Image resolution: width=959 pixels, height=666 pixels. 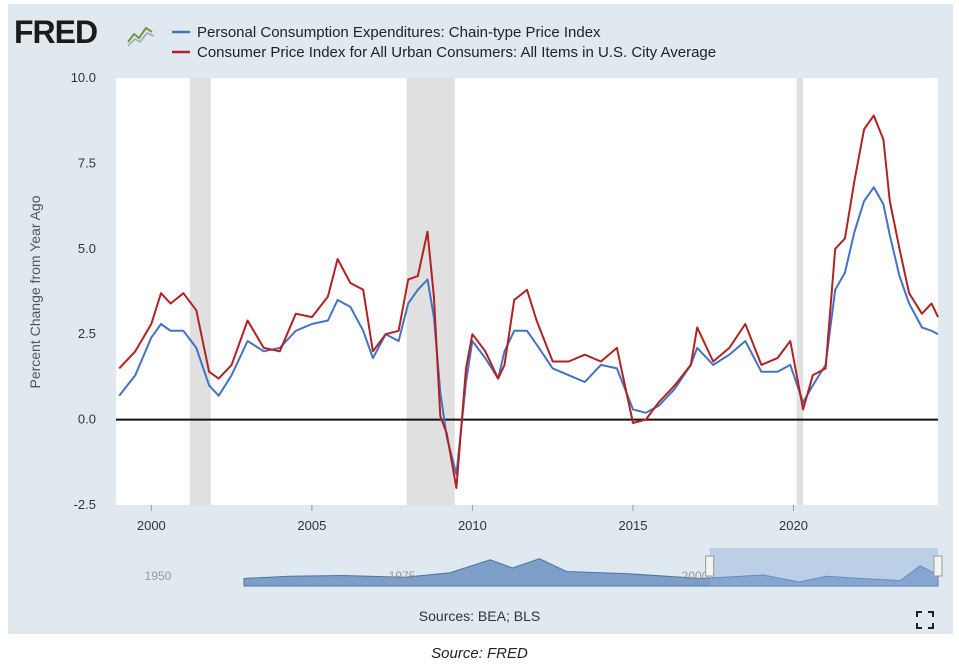 What do you see at coordinates (633, 525) in the screenshot?
I see `x-tick-label: 2015` at bounding box center [633, 525].